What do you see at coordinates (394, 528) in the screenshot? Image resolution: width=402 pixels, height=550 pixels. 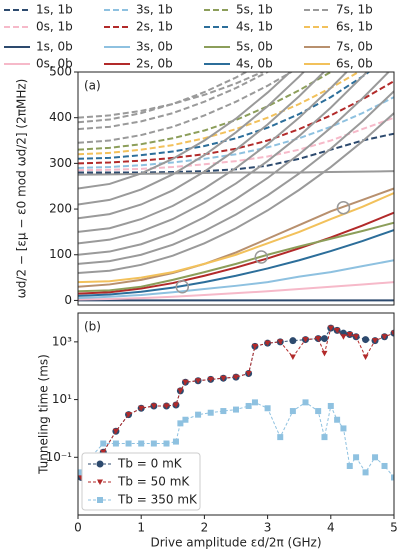 I see `x-tick-label: 5` at bounding box center [394, 528].